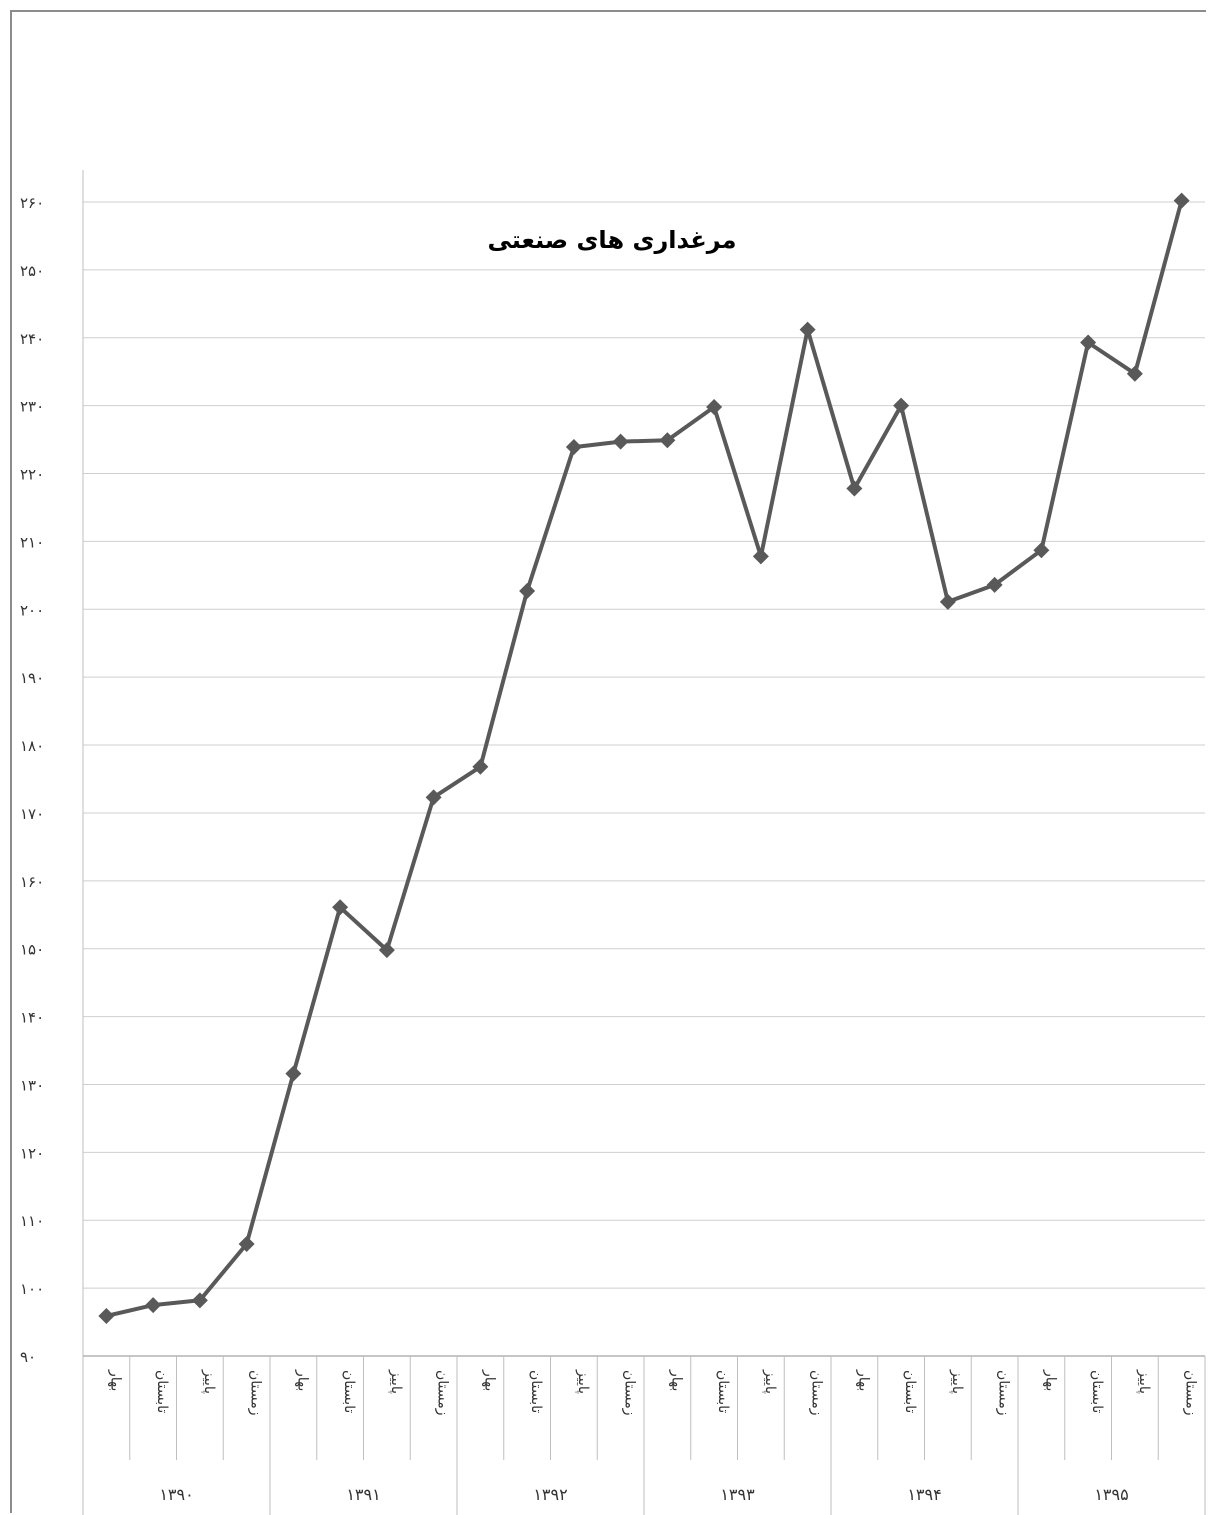  I want to click on year-label: ۱۳۹۳, so click(737, 1494).